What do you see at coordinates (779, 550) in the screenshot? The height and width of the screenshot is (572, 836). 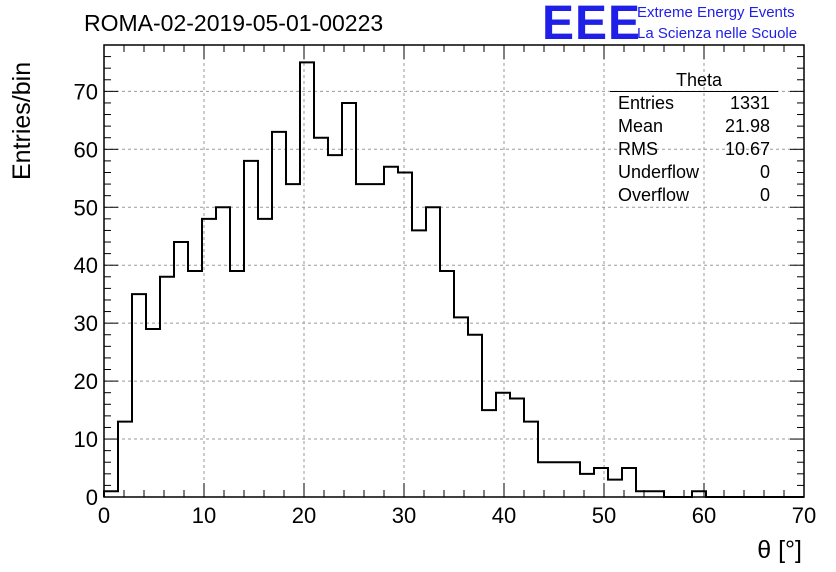 I see `x-axis-label: θ [°]` at bounding box center [779, 550].